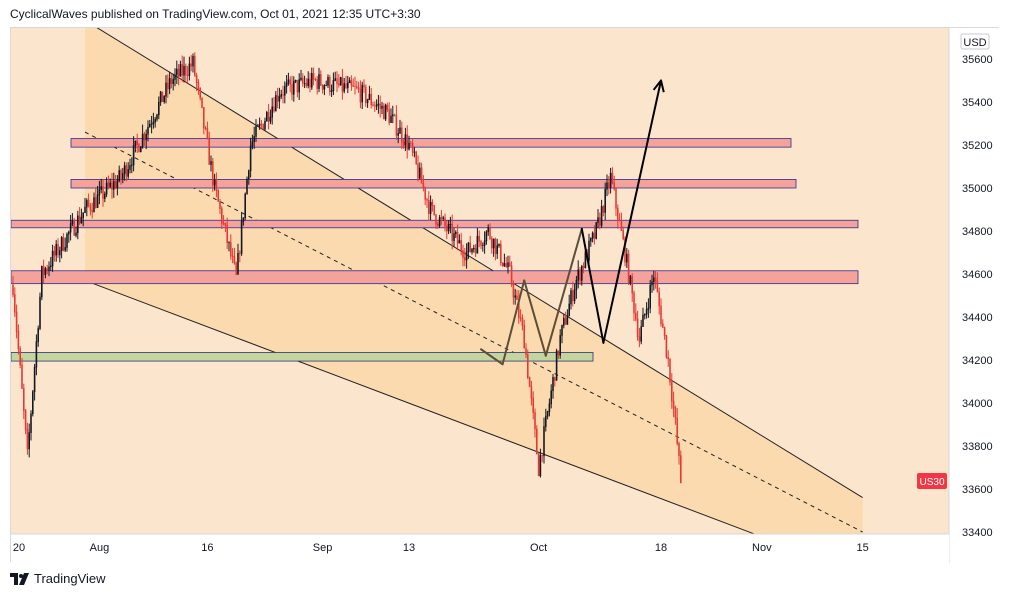  What do you see at coordinates (538, 548) in the screenshot?
I see `x-tick-label: Oct` at bounding box center [538, 548].